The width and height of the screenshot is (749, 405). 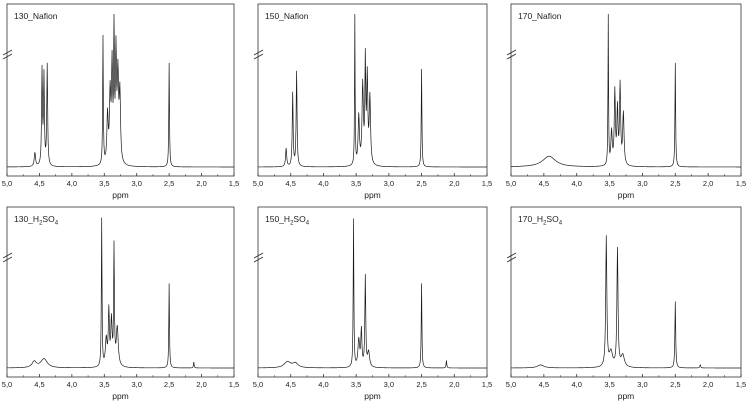 What do you see at coordinates (540, 220) in the screenshot?
I see `panel-title: 170_H2SO4` at bounding box center [540, 220].